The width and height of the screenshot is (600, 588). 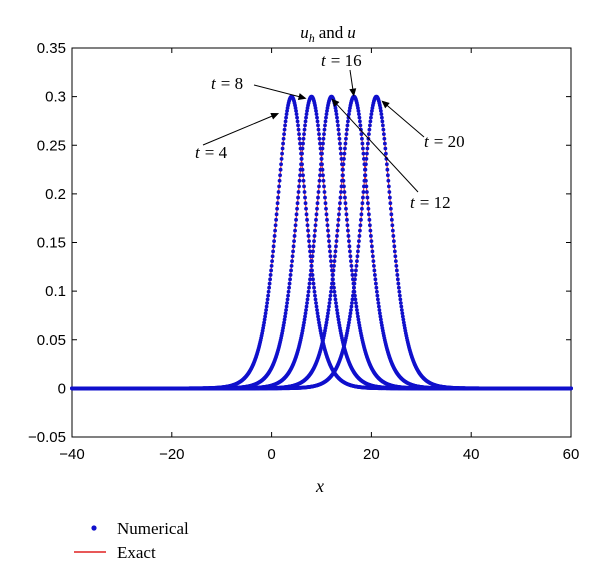 I want to click on y-tick-label: 0.3, so click(x=55, y=97).